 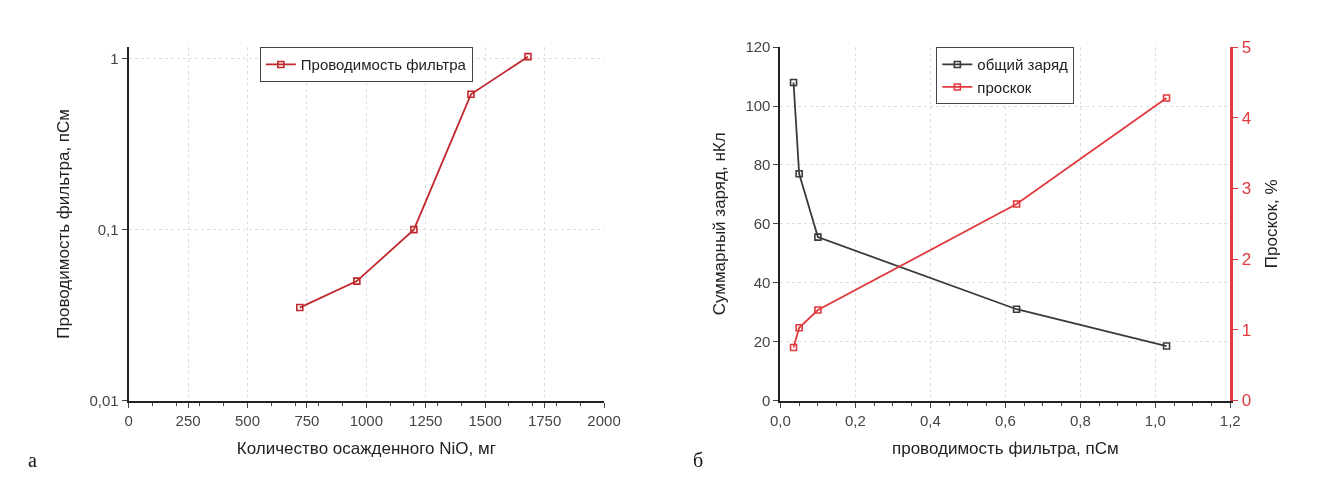 I want to click on y-tick-label: 20, so click(x=762, y=341).